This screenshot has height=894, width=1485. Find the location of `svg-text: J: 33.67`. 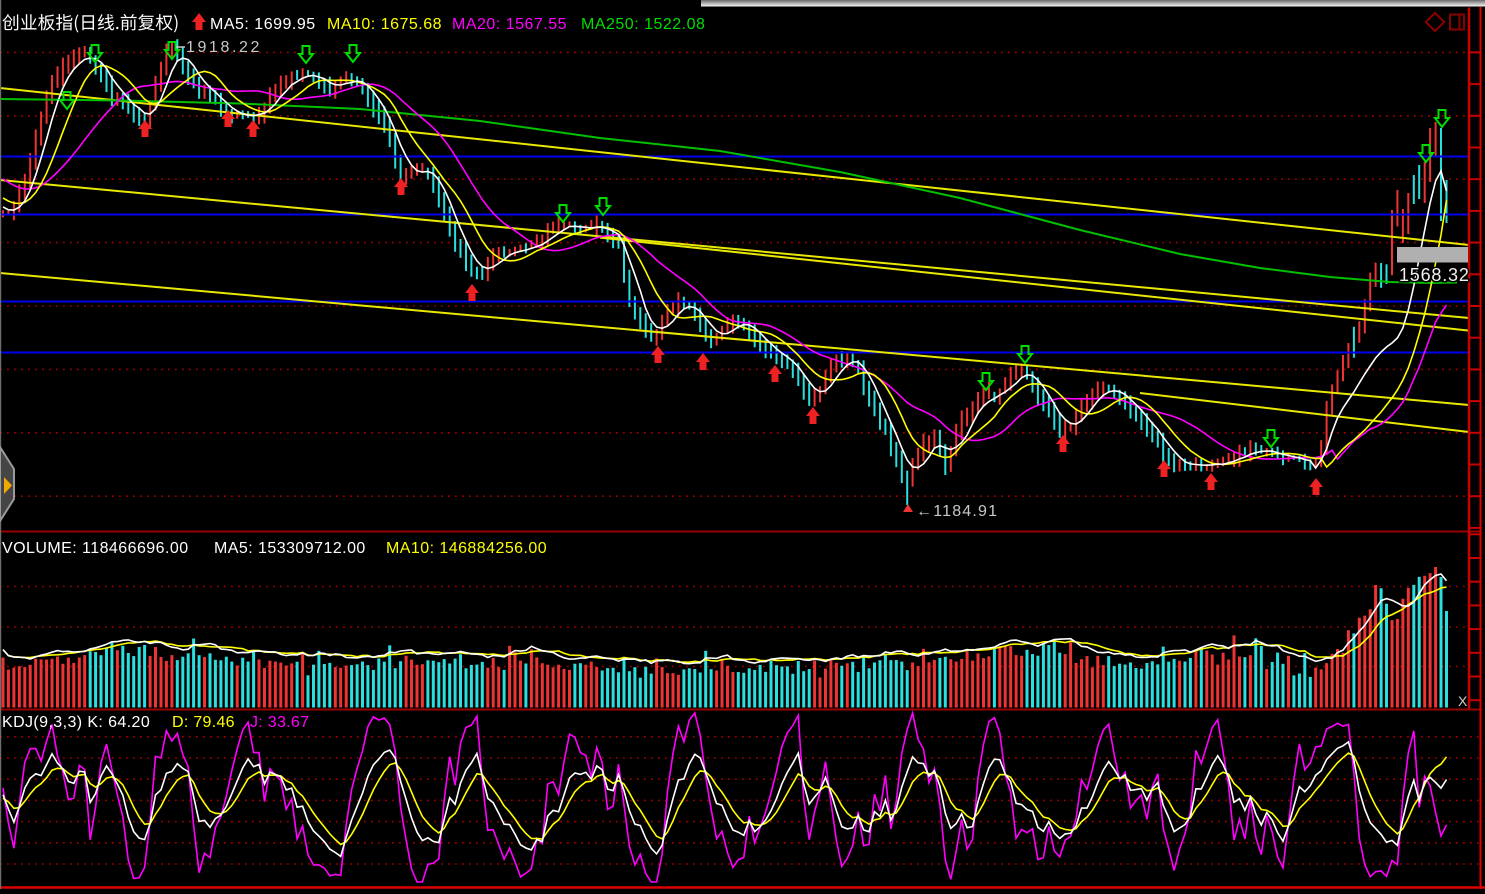

svg-text: J: 33.67 is located at coordinates (279, 722).